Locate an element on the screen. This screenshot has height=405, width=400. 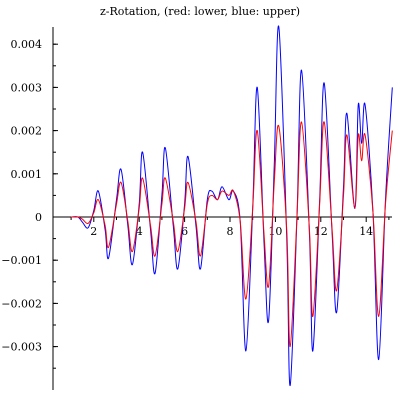
y-tick-label: −0.001 is located at coordinates (21, 260).